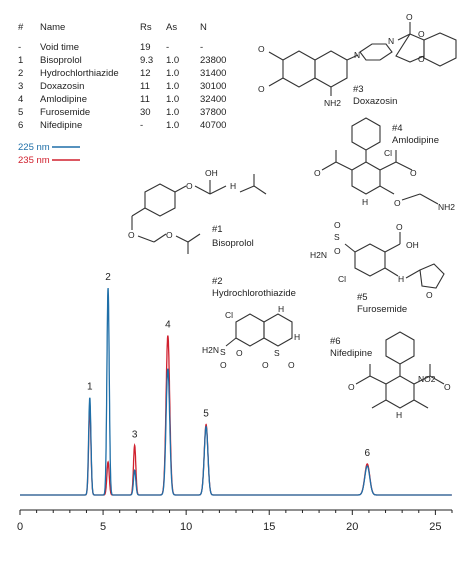  Describe the element at coordinates (146, 27) in the screenshot. I see `col-header-rs: Rs` at that location.